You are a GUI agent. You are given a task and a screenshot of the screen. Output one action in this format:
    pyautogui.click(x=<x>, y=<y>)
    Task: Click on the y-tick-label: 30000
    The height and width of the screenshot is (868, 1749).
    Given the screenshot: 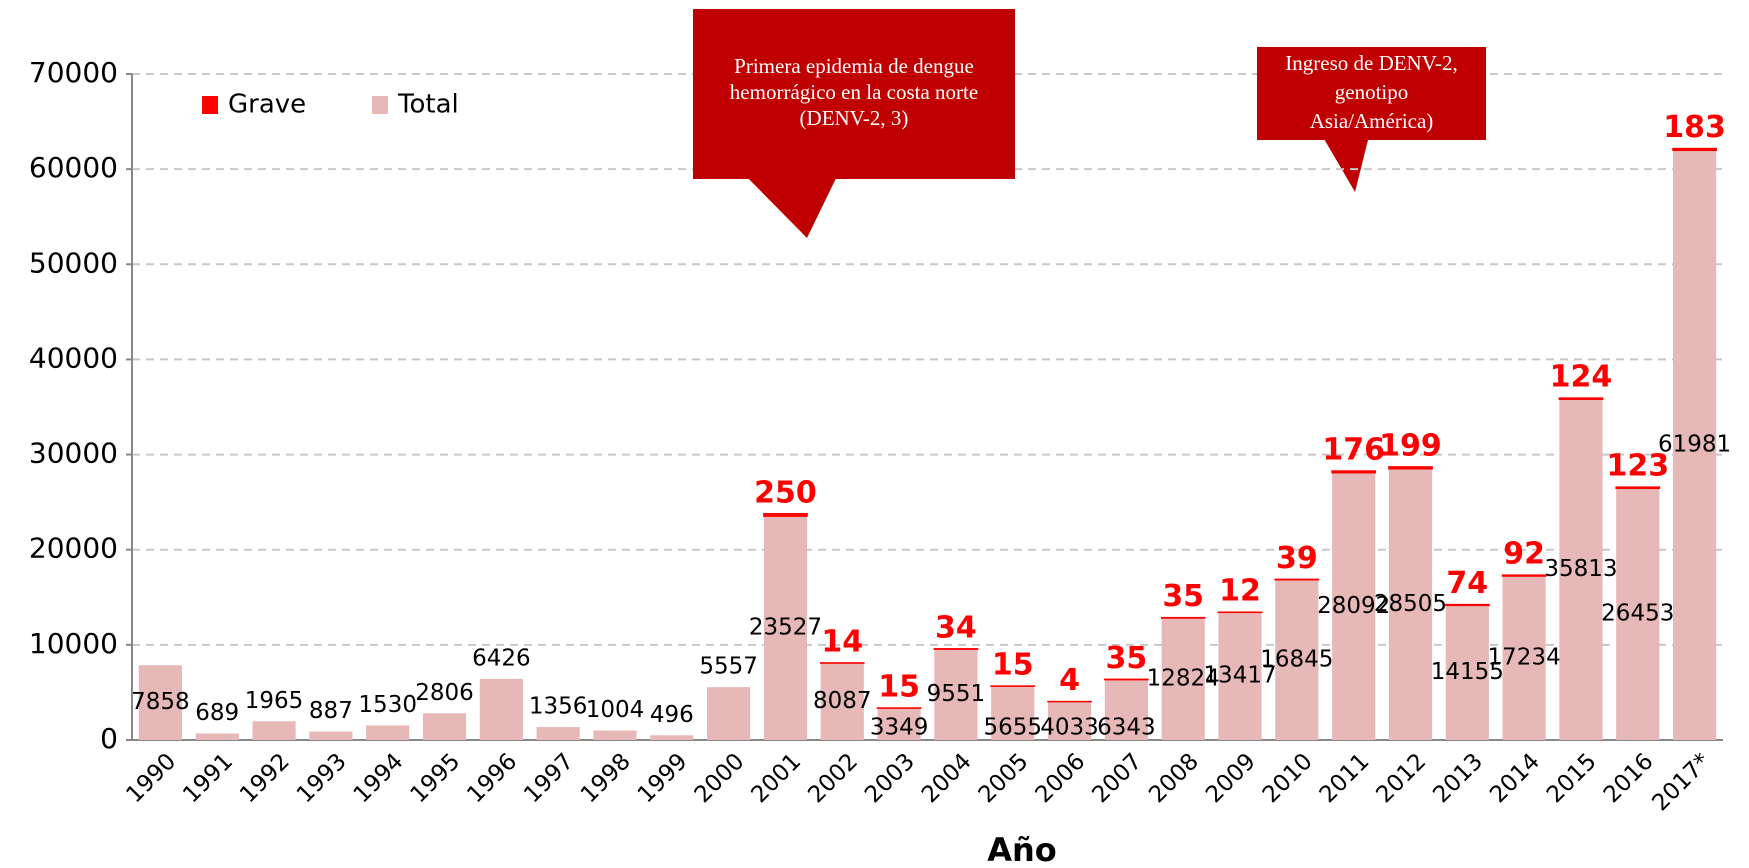 What is the action you would take?
    pyautogui.click(x=73, y=453)
    